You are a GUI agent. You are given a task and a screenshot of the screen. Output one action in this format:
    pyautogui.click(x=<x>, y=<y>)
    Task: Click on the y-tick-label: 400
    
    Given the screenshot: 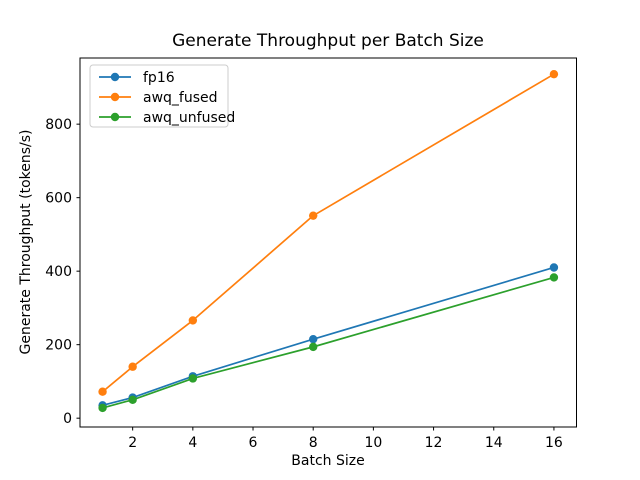 What is the action you would take?
    pyautogui.click(x=58, y=272)
    